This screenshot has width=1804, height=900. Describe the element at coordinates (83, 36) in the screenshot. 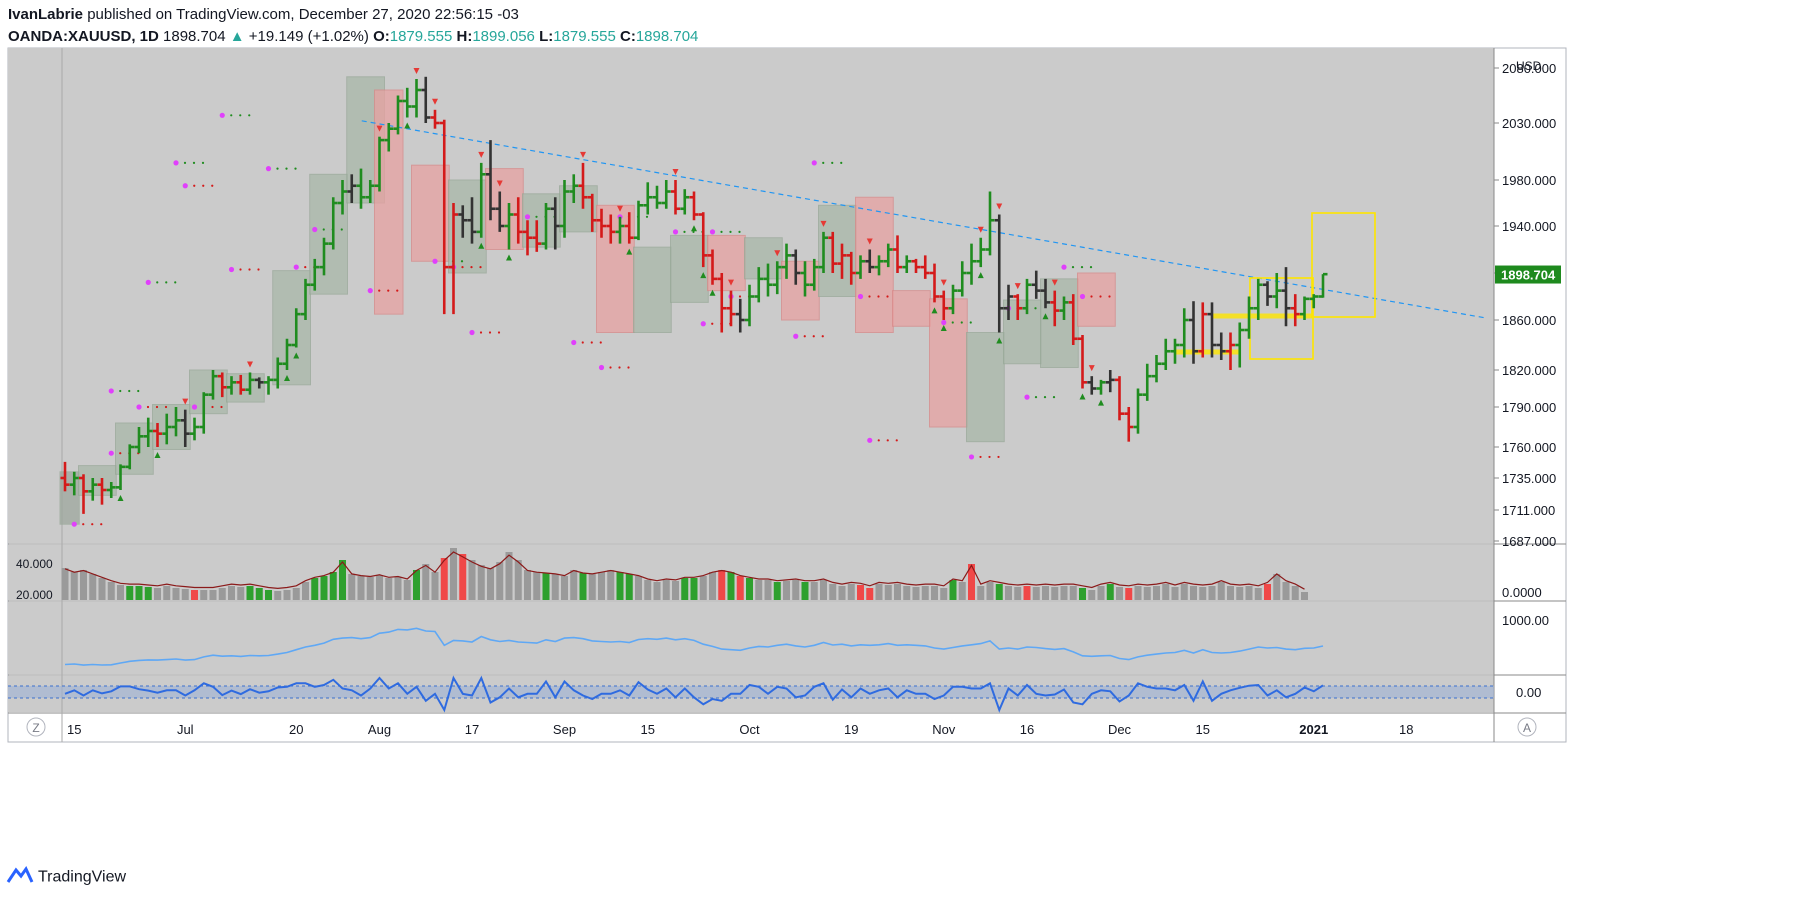

I see `symbol-name: OANDA:XAUUSD, 1D` at that location.